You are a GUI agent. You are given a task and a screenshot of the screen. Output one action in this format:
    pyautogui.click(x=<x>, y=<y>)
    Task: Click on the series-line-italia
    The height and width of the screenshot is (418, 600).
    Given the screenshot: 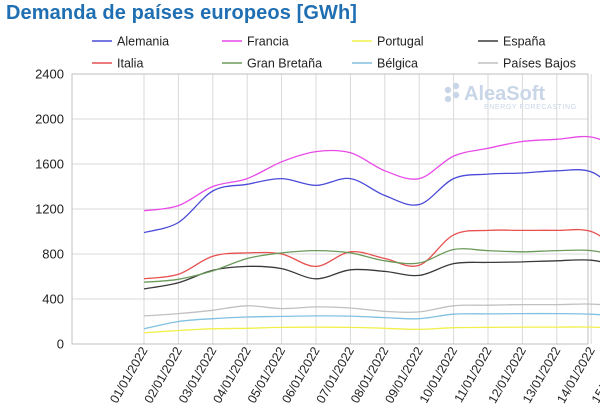 What is the action you would take?
    pyautogui.click(x=371, y=254)
    